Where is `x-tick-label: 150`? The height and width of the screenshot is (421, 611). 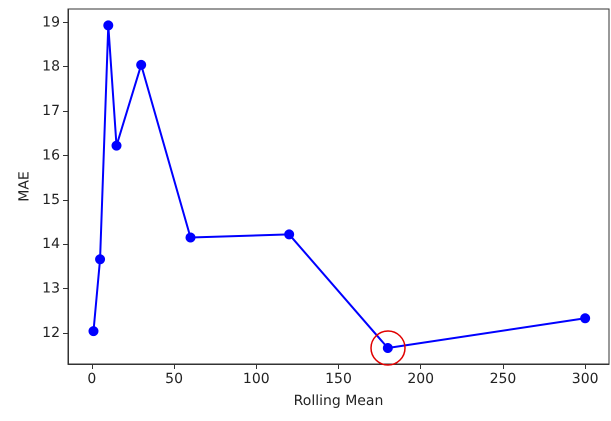 x-tick-label: 150 is located at coordinates (338, 379).